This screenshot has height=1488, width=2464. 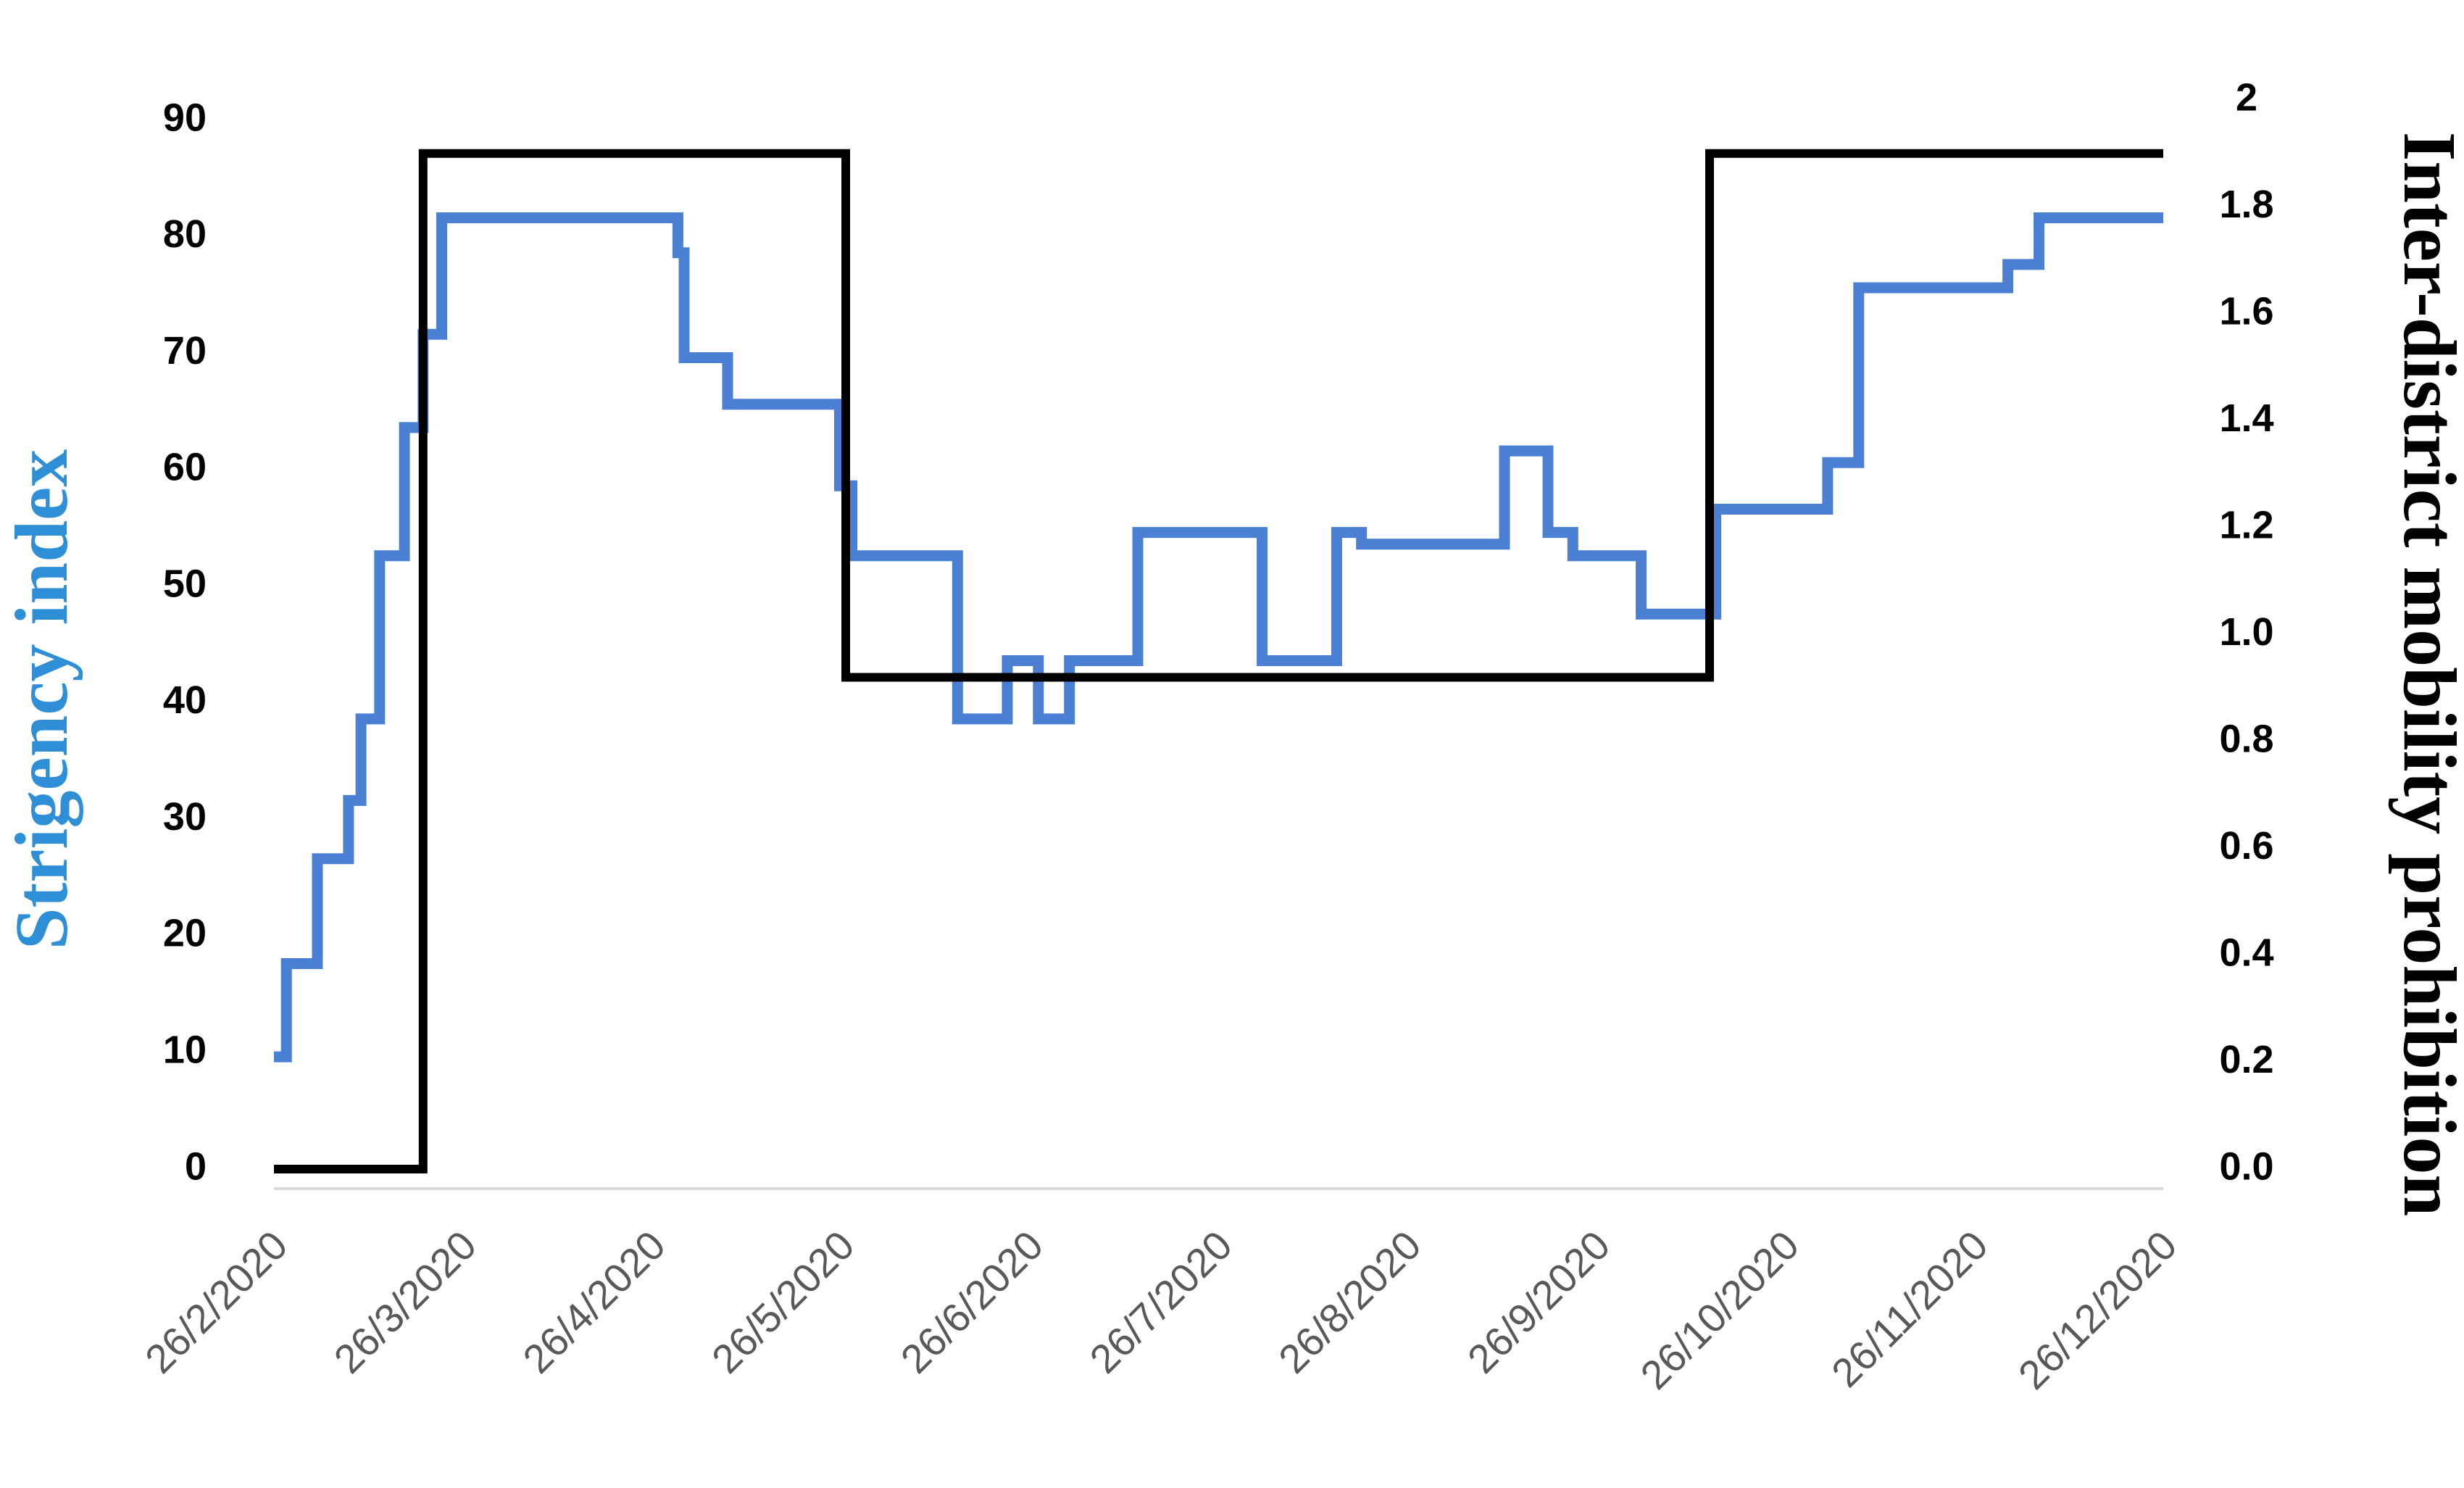 What do you see at coordinates (783, 1302) in the screenshot?
I see `x-tick-label: 26/5/2020` at bounding box center [783, 1302].